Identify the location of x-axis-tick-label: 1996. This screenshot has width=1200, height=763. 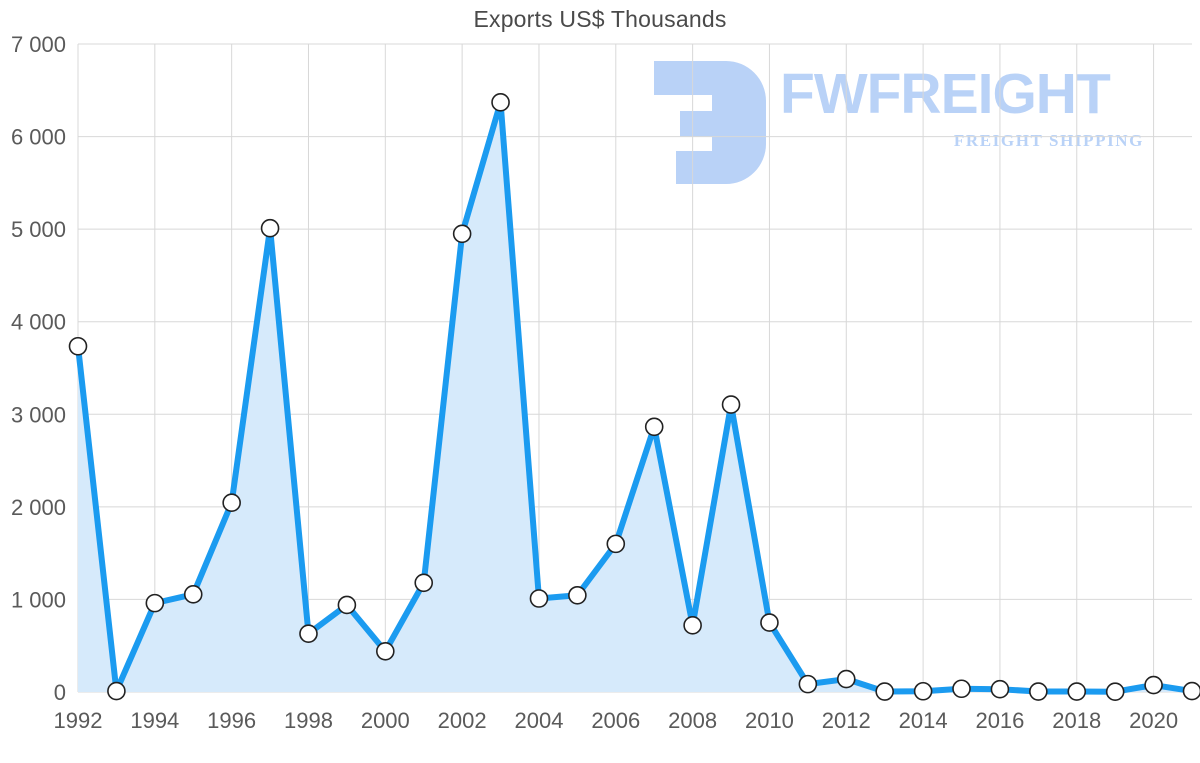
(231, 720).